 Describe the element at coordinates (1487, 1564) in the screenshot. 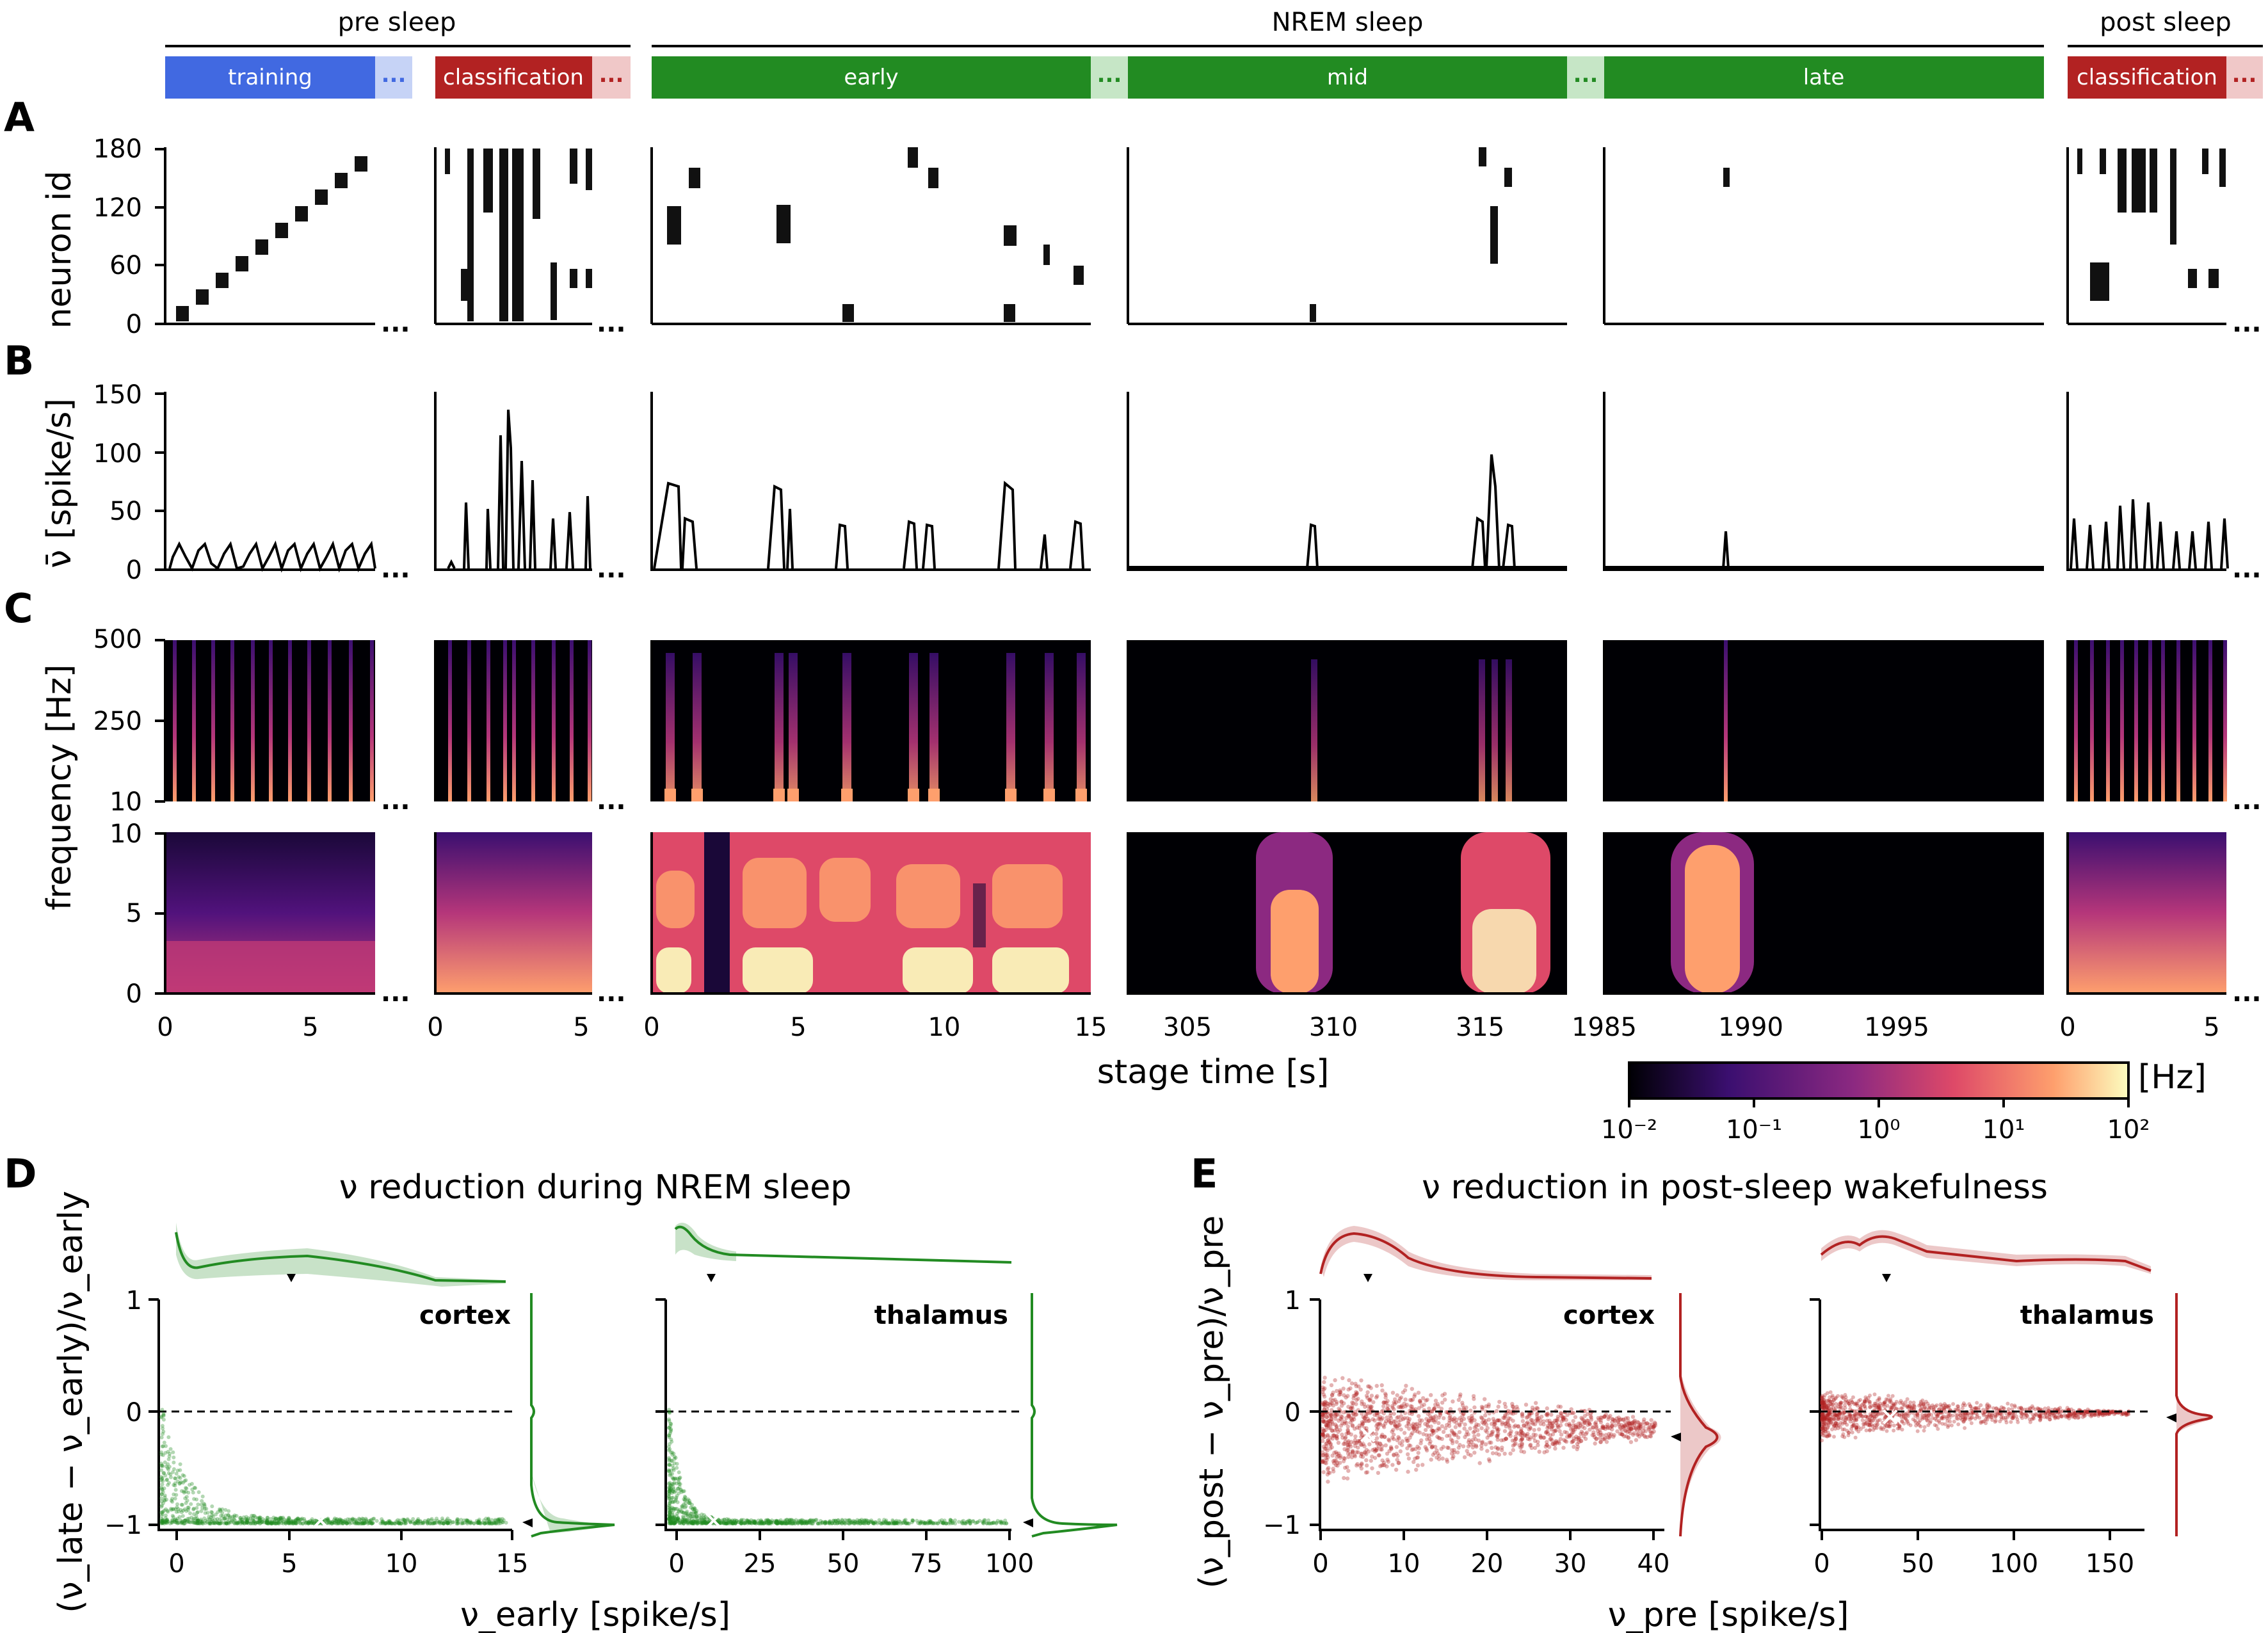

I see `x-tick: 20` at that location.